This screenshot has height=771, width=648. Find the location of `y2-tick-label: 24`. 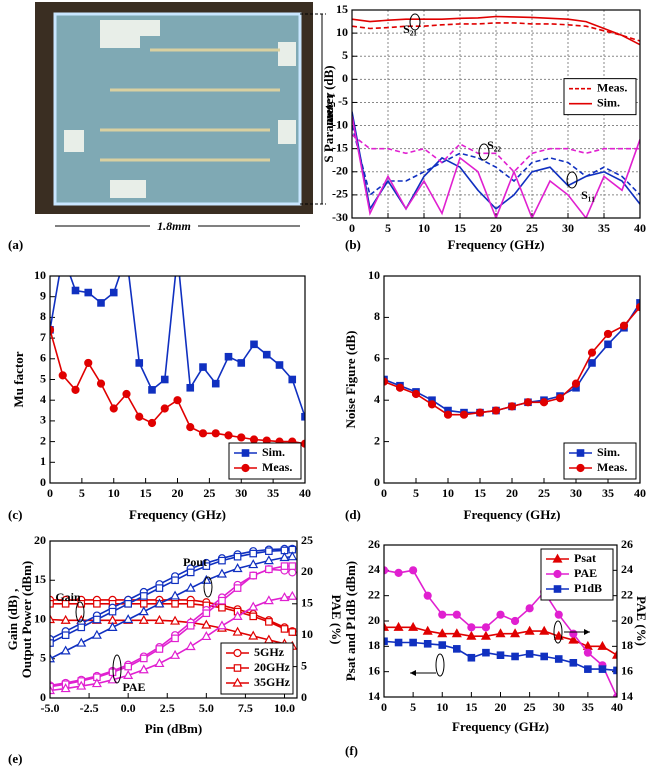

y2-tick-label: 24 is located at coordinates (627, 569).